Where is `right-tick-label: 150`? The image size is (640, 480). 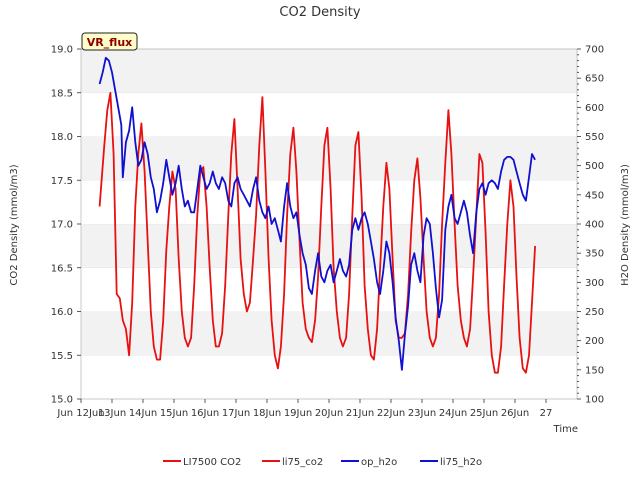
right-tick-label: 150 is located at coordinates (594, 370).